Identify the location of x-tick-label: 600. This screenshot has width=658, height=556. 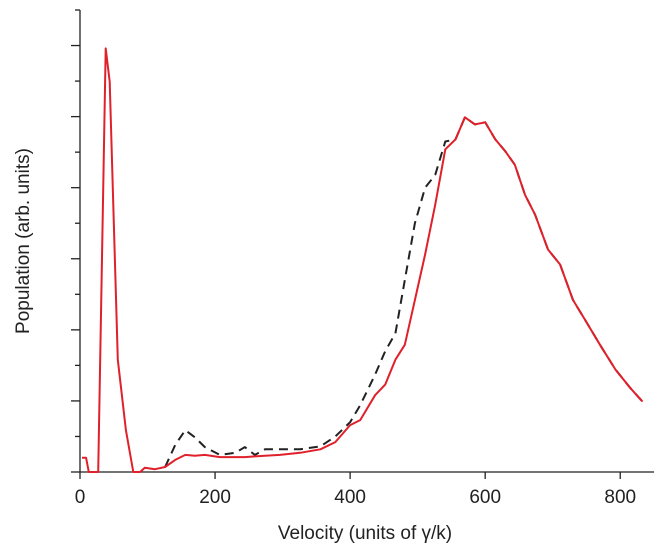
(485, 497).